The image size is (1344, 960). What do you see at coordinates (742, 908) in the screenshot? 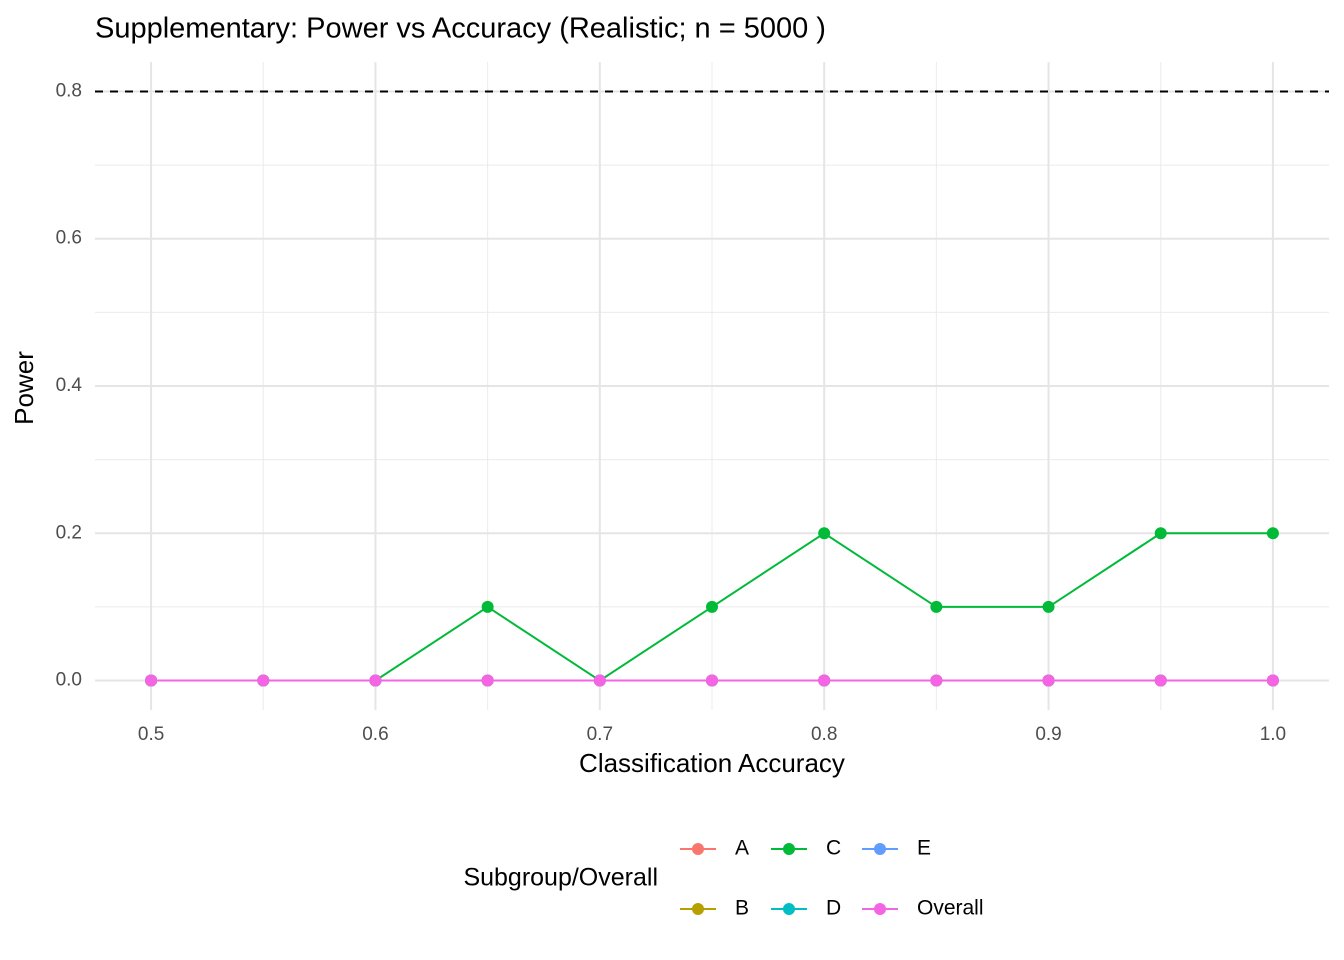
I see `legend-label: B` at bounding box center [742, 908].